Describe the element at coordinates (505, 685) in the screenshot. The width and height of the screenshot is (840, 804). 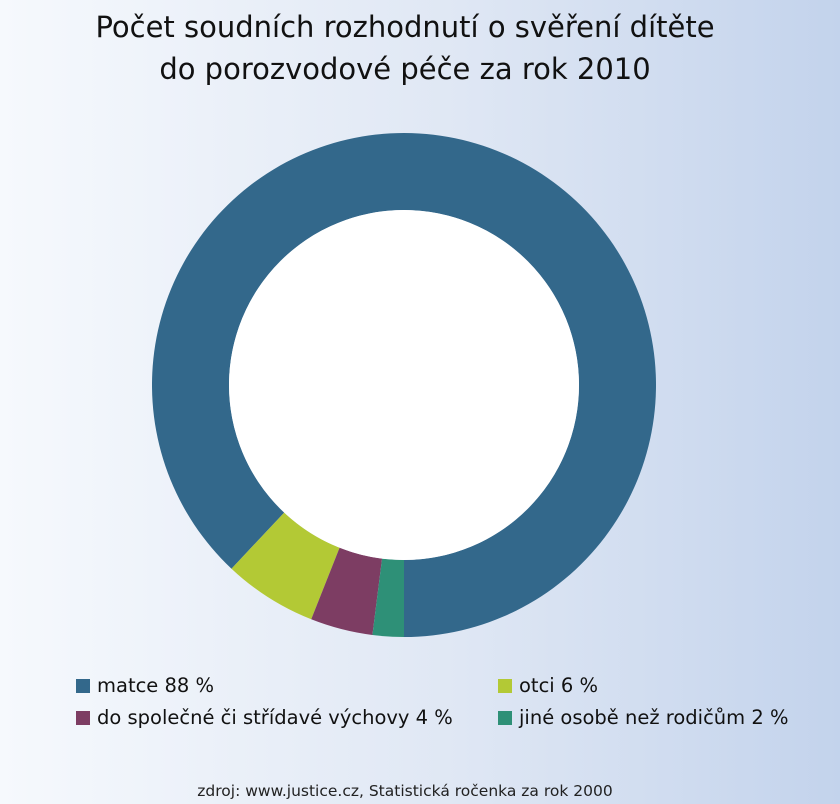
I see `legend-swatch-otci` at that location.